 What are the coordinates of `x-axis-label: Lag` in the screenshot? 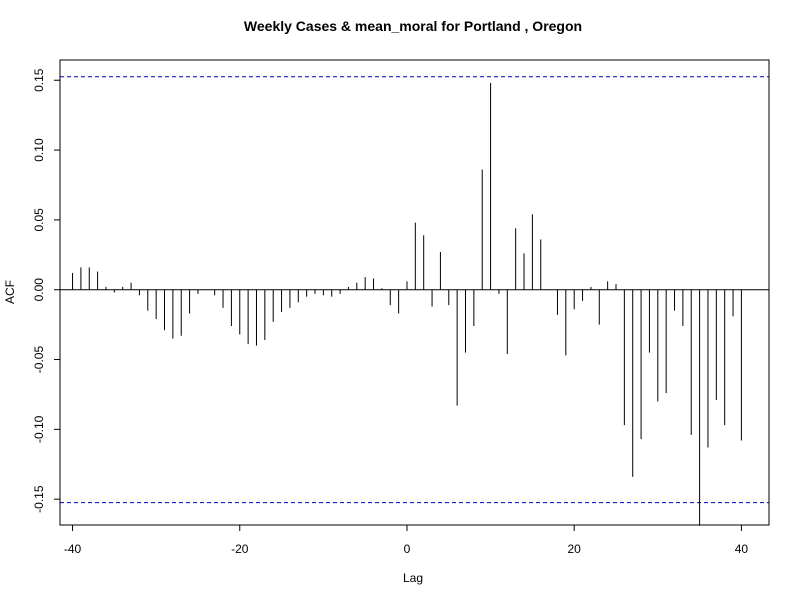 It's located at (413, 578).